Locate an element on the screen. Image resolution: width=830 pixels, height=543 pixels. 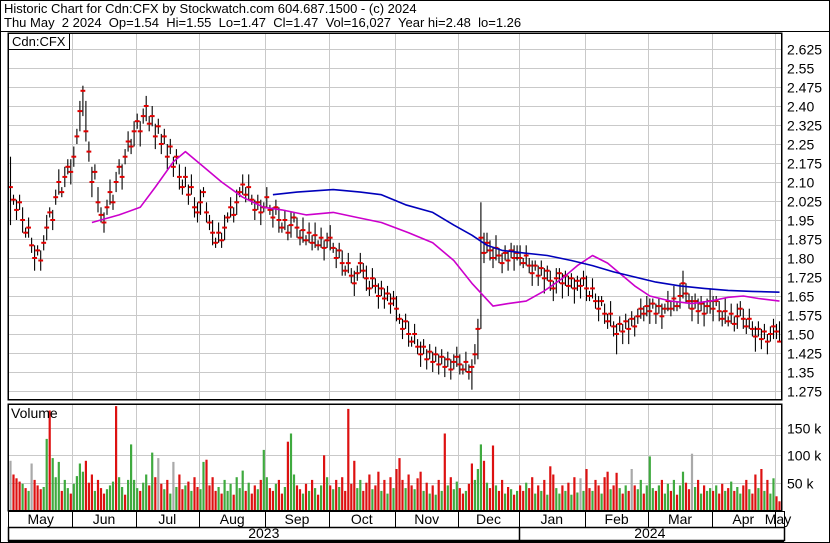
price-tick-label: 1.875 is located at coordinates (804, 240).